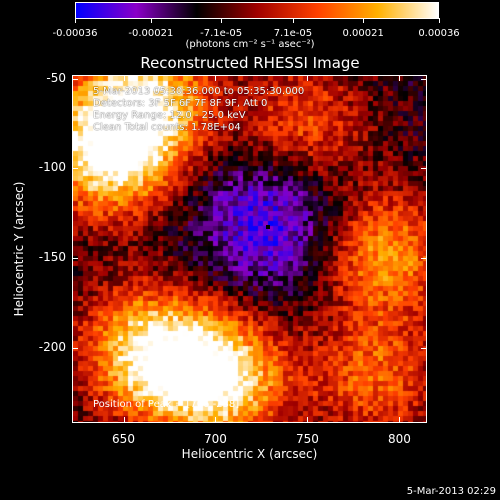 This screenshot has width=500, height=500. Describe the element at coordinates (451, 491) in the screenshot. I see `footer-date: 5-Mar-2013 02:29` at that location.